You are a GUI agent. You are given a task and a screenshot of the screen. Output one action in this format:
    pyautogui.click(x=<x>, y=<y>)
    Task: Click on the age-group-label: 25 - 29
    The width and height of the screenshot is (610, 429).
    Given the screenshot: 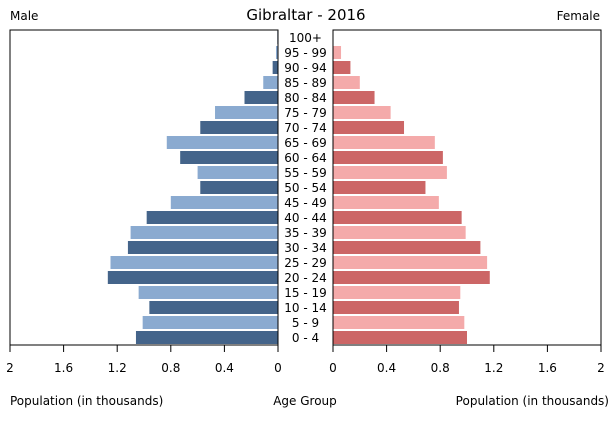 What is the action you would take?
    pyautogui.click(x=305, y=263)
    